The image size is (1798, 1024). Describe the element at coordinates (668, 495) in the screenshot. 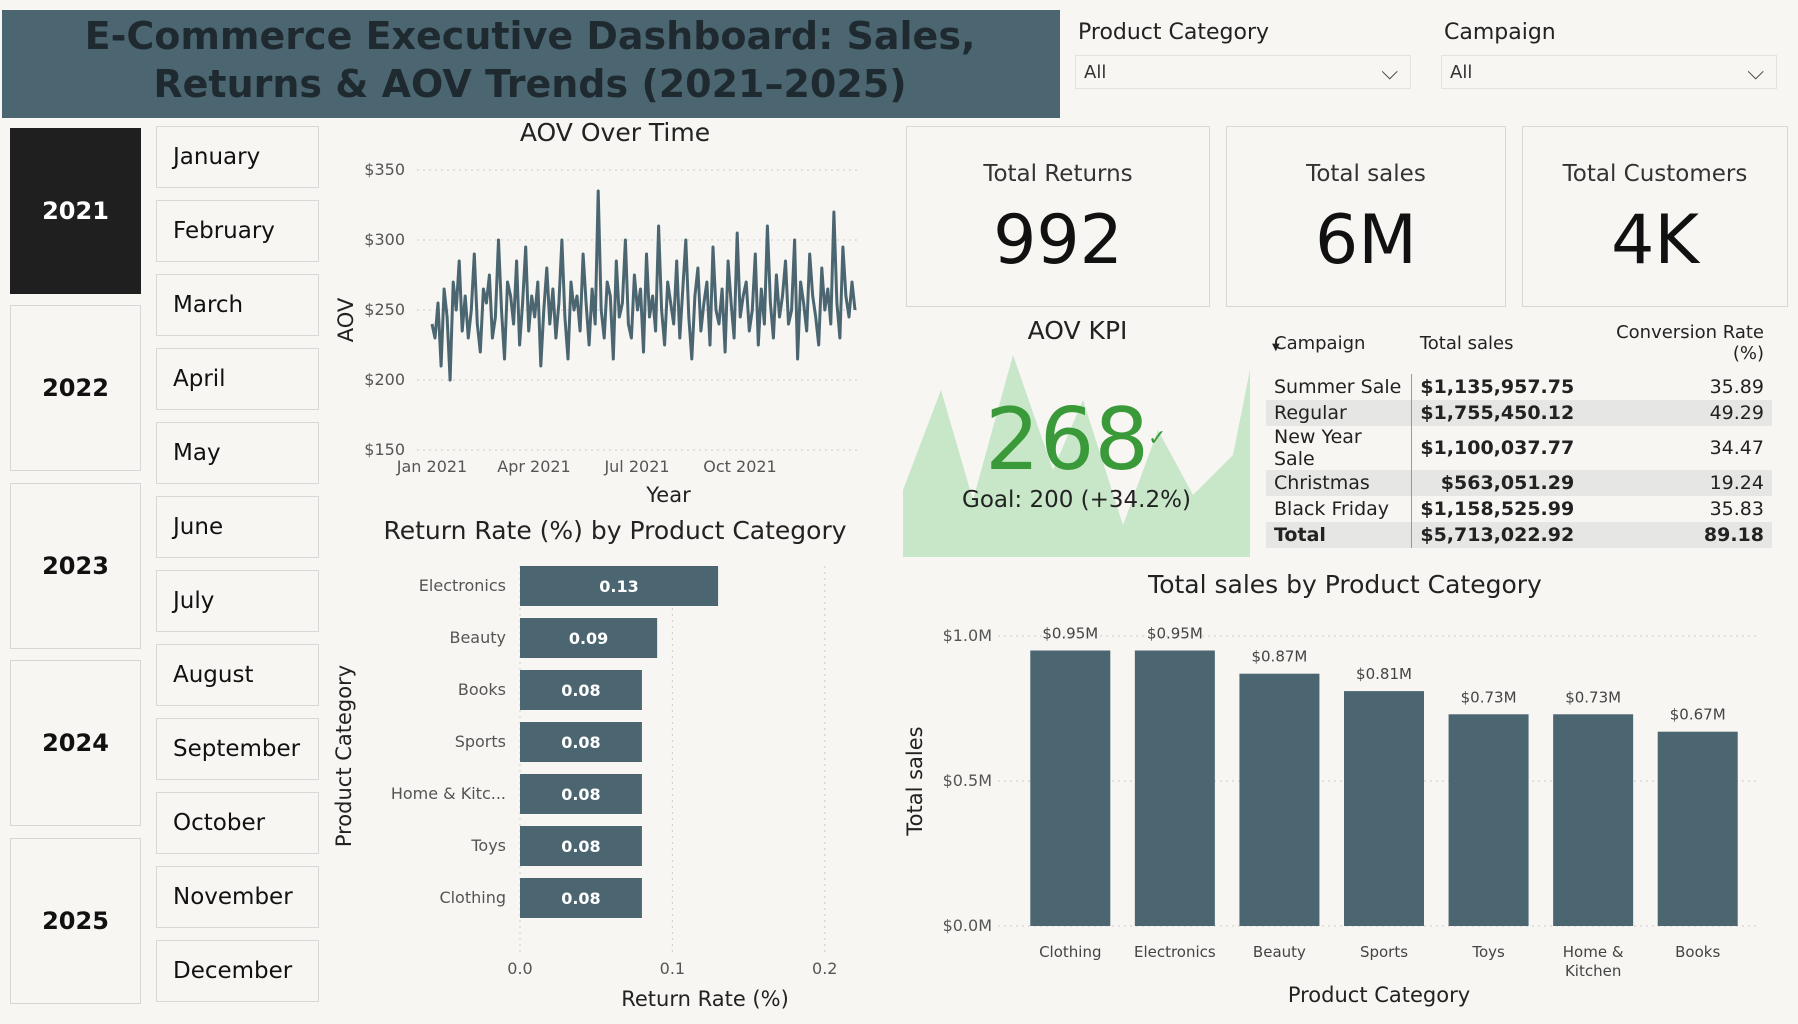

I see `x-axis-title: Year` at that location.